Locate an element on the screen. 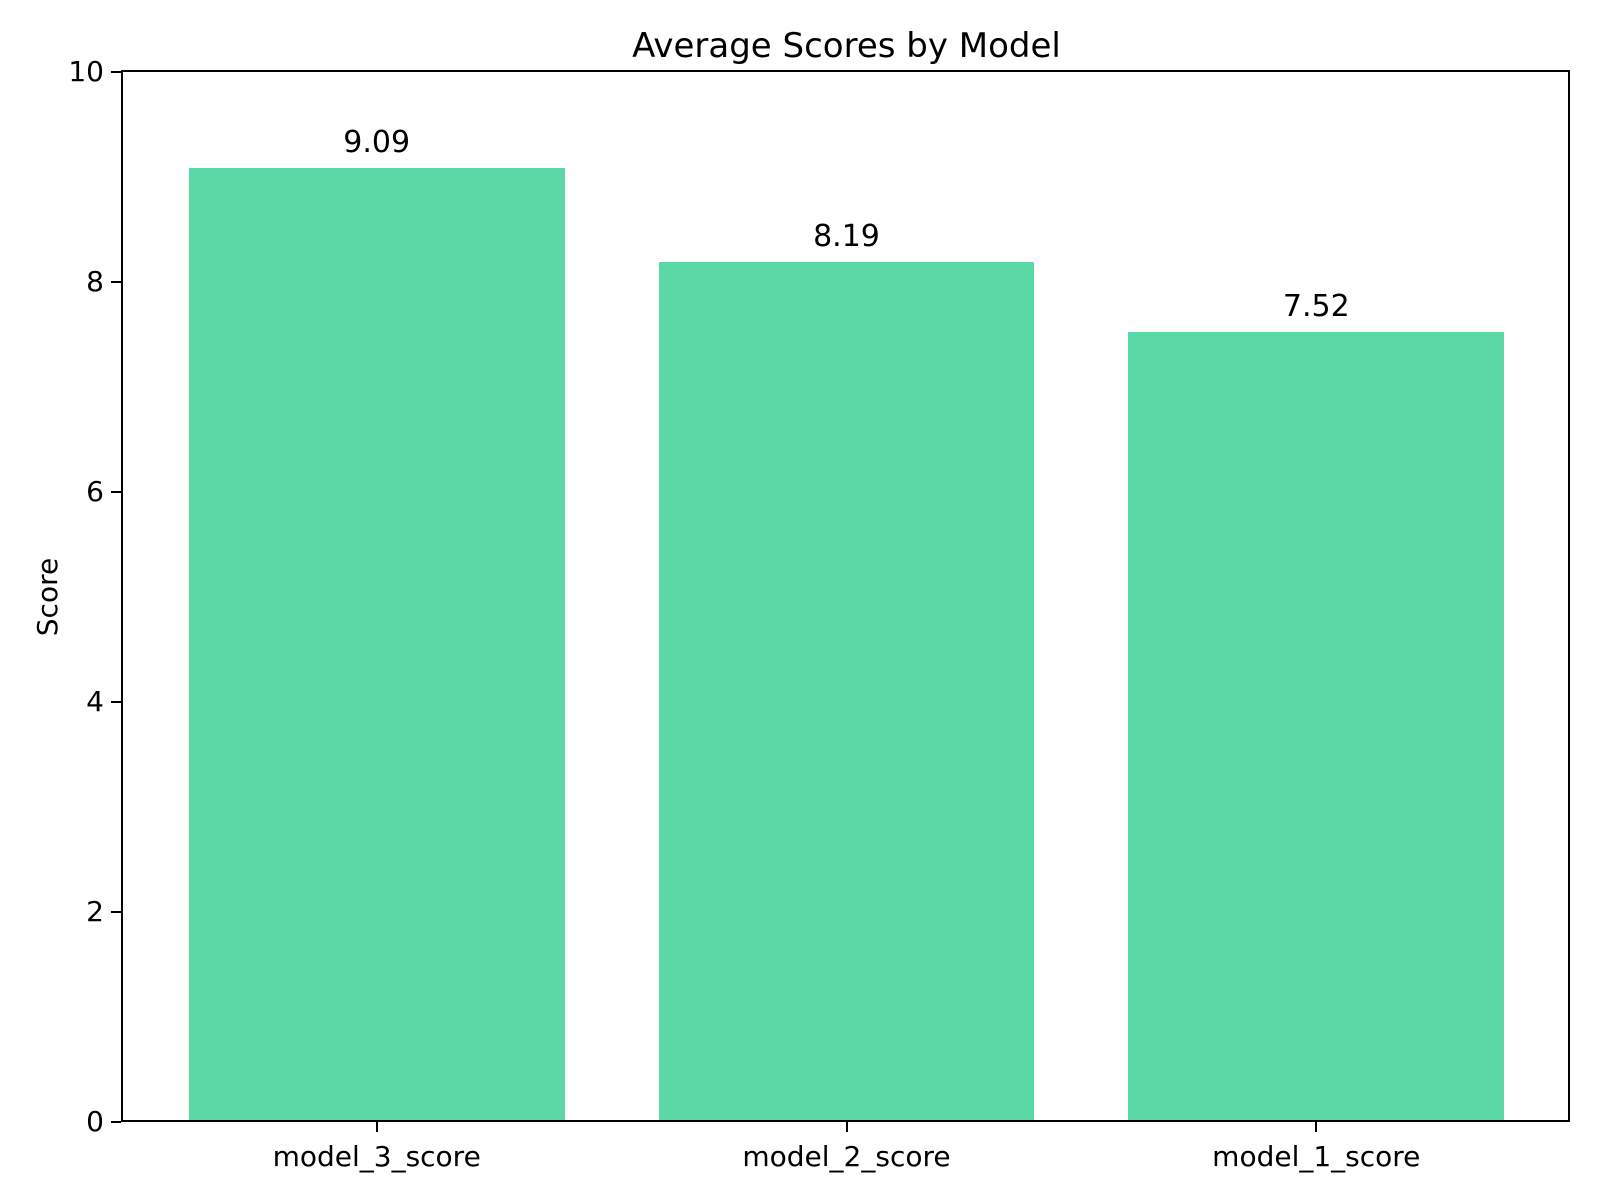 The width and height of the screenshot is (1600, 1200). x-tick-label-model_2_score: model_2_score is located at coordinates (846, 1156).